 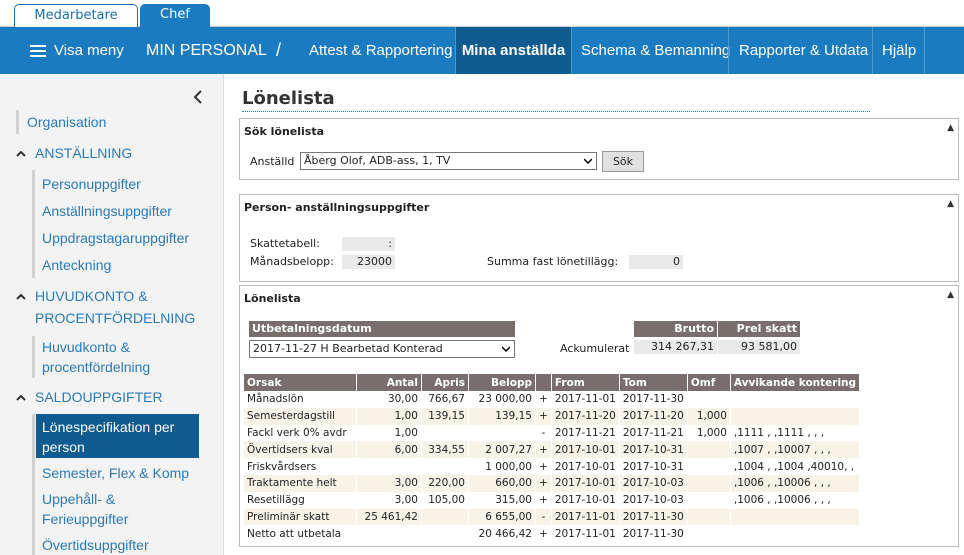 What do you see at coordinates (656, 50) in the screenshot?
I see `nav-schema: Schema & Bemanning` at bounding box center [656, 50].